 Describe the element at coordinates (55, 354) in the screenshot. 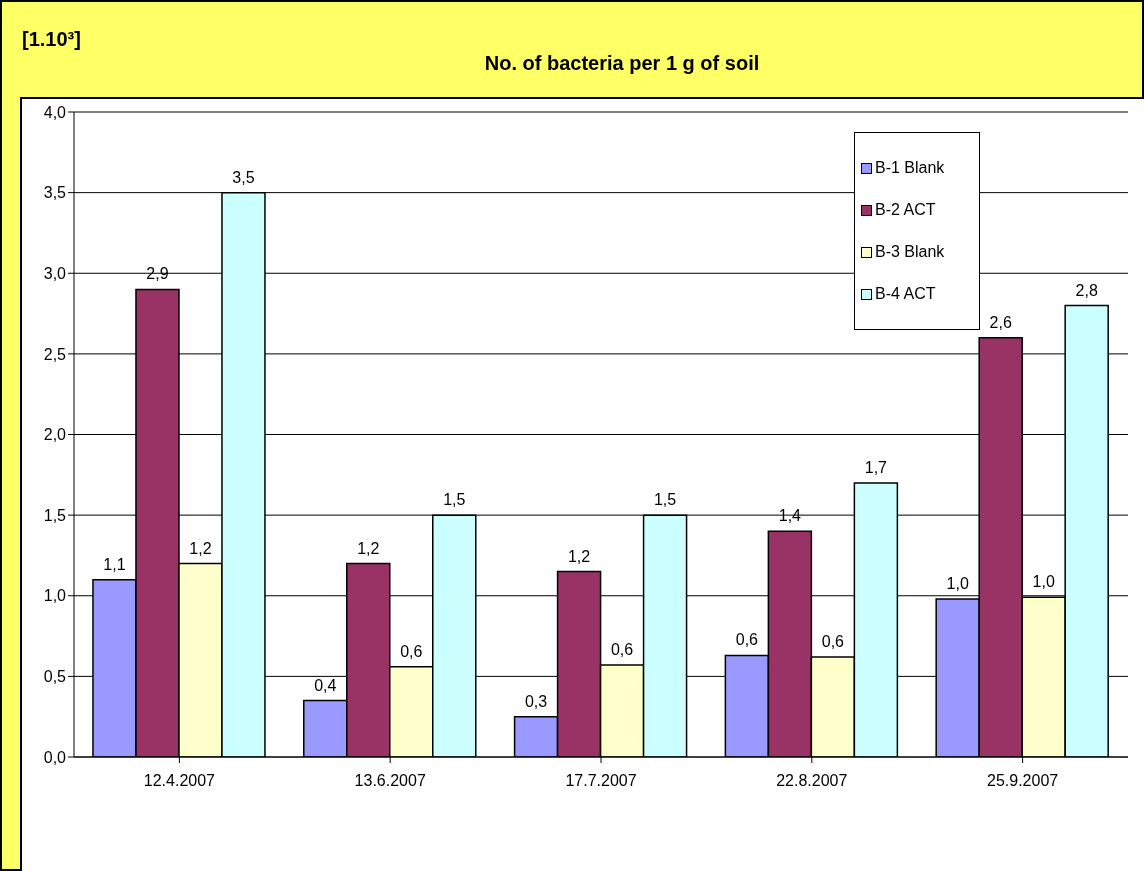

I see `y-tick-label: 2,5` at that location.